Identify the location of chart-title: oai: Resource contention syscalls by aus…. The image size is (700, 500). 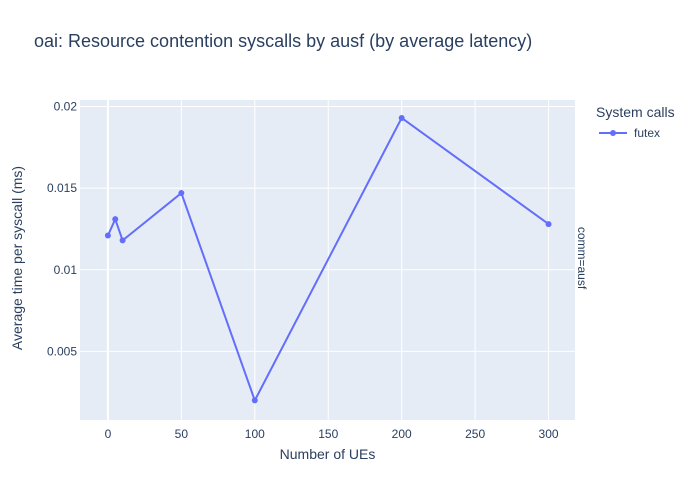
(283, 41).